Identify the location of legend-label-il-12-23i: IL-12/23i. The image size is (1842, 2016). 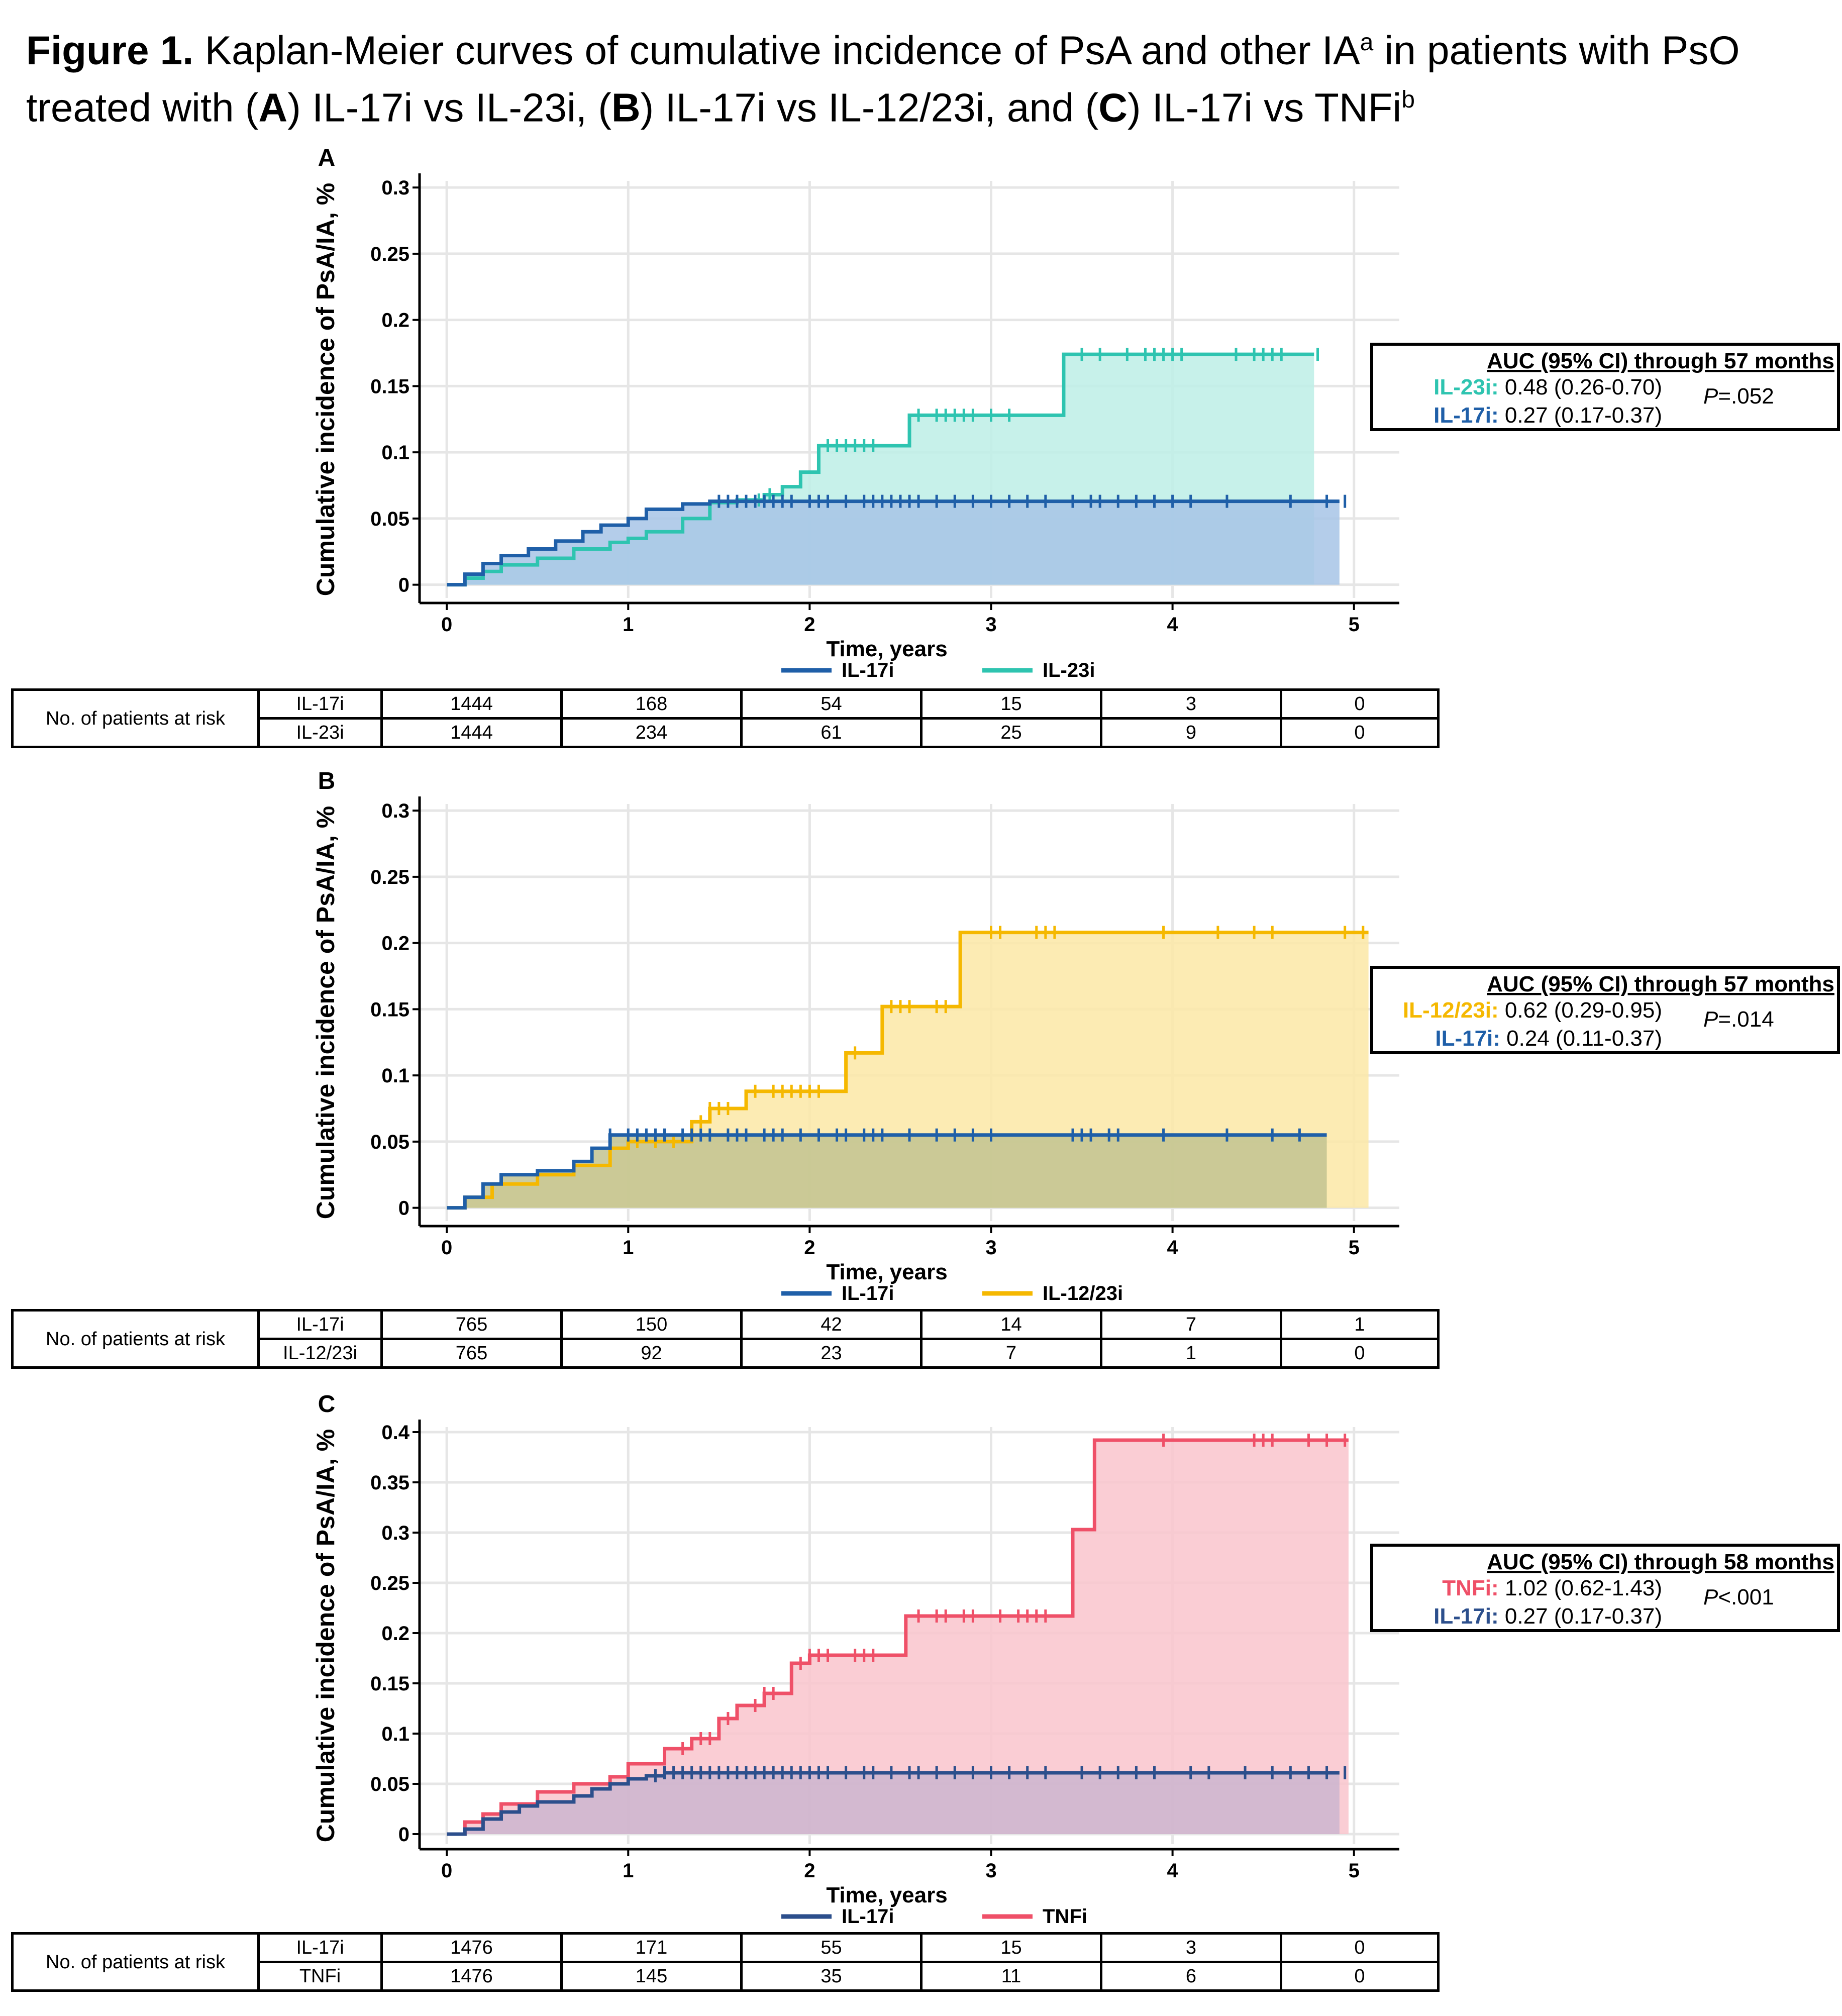
(1083, 1293).